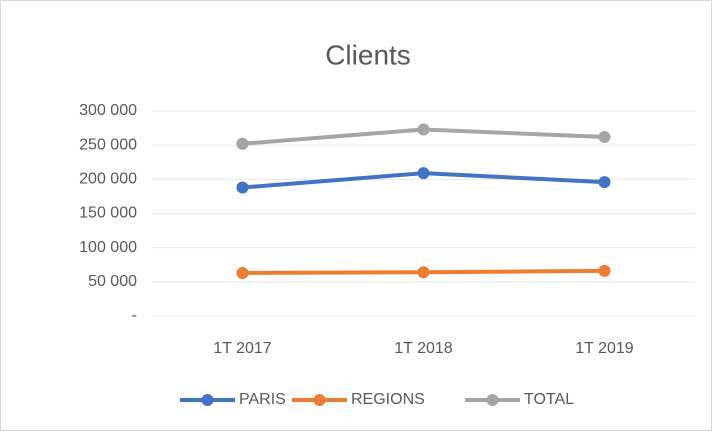  I want to click on legend-label: REGIONS, so click(388, 399).